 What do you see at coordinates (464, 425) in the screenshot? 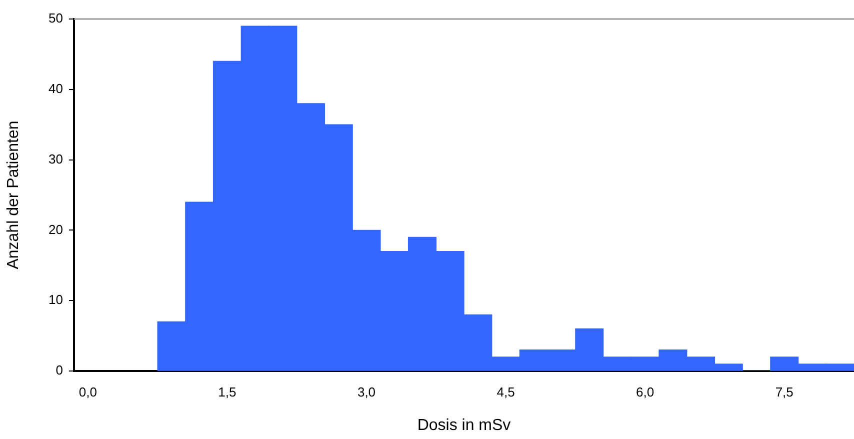
I see `x-axis-title: Dosis in mSv` at bounding box center [464, 425].